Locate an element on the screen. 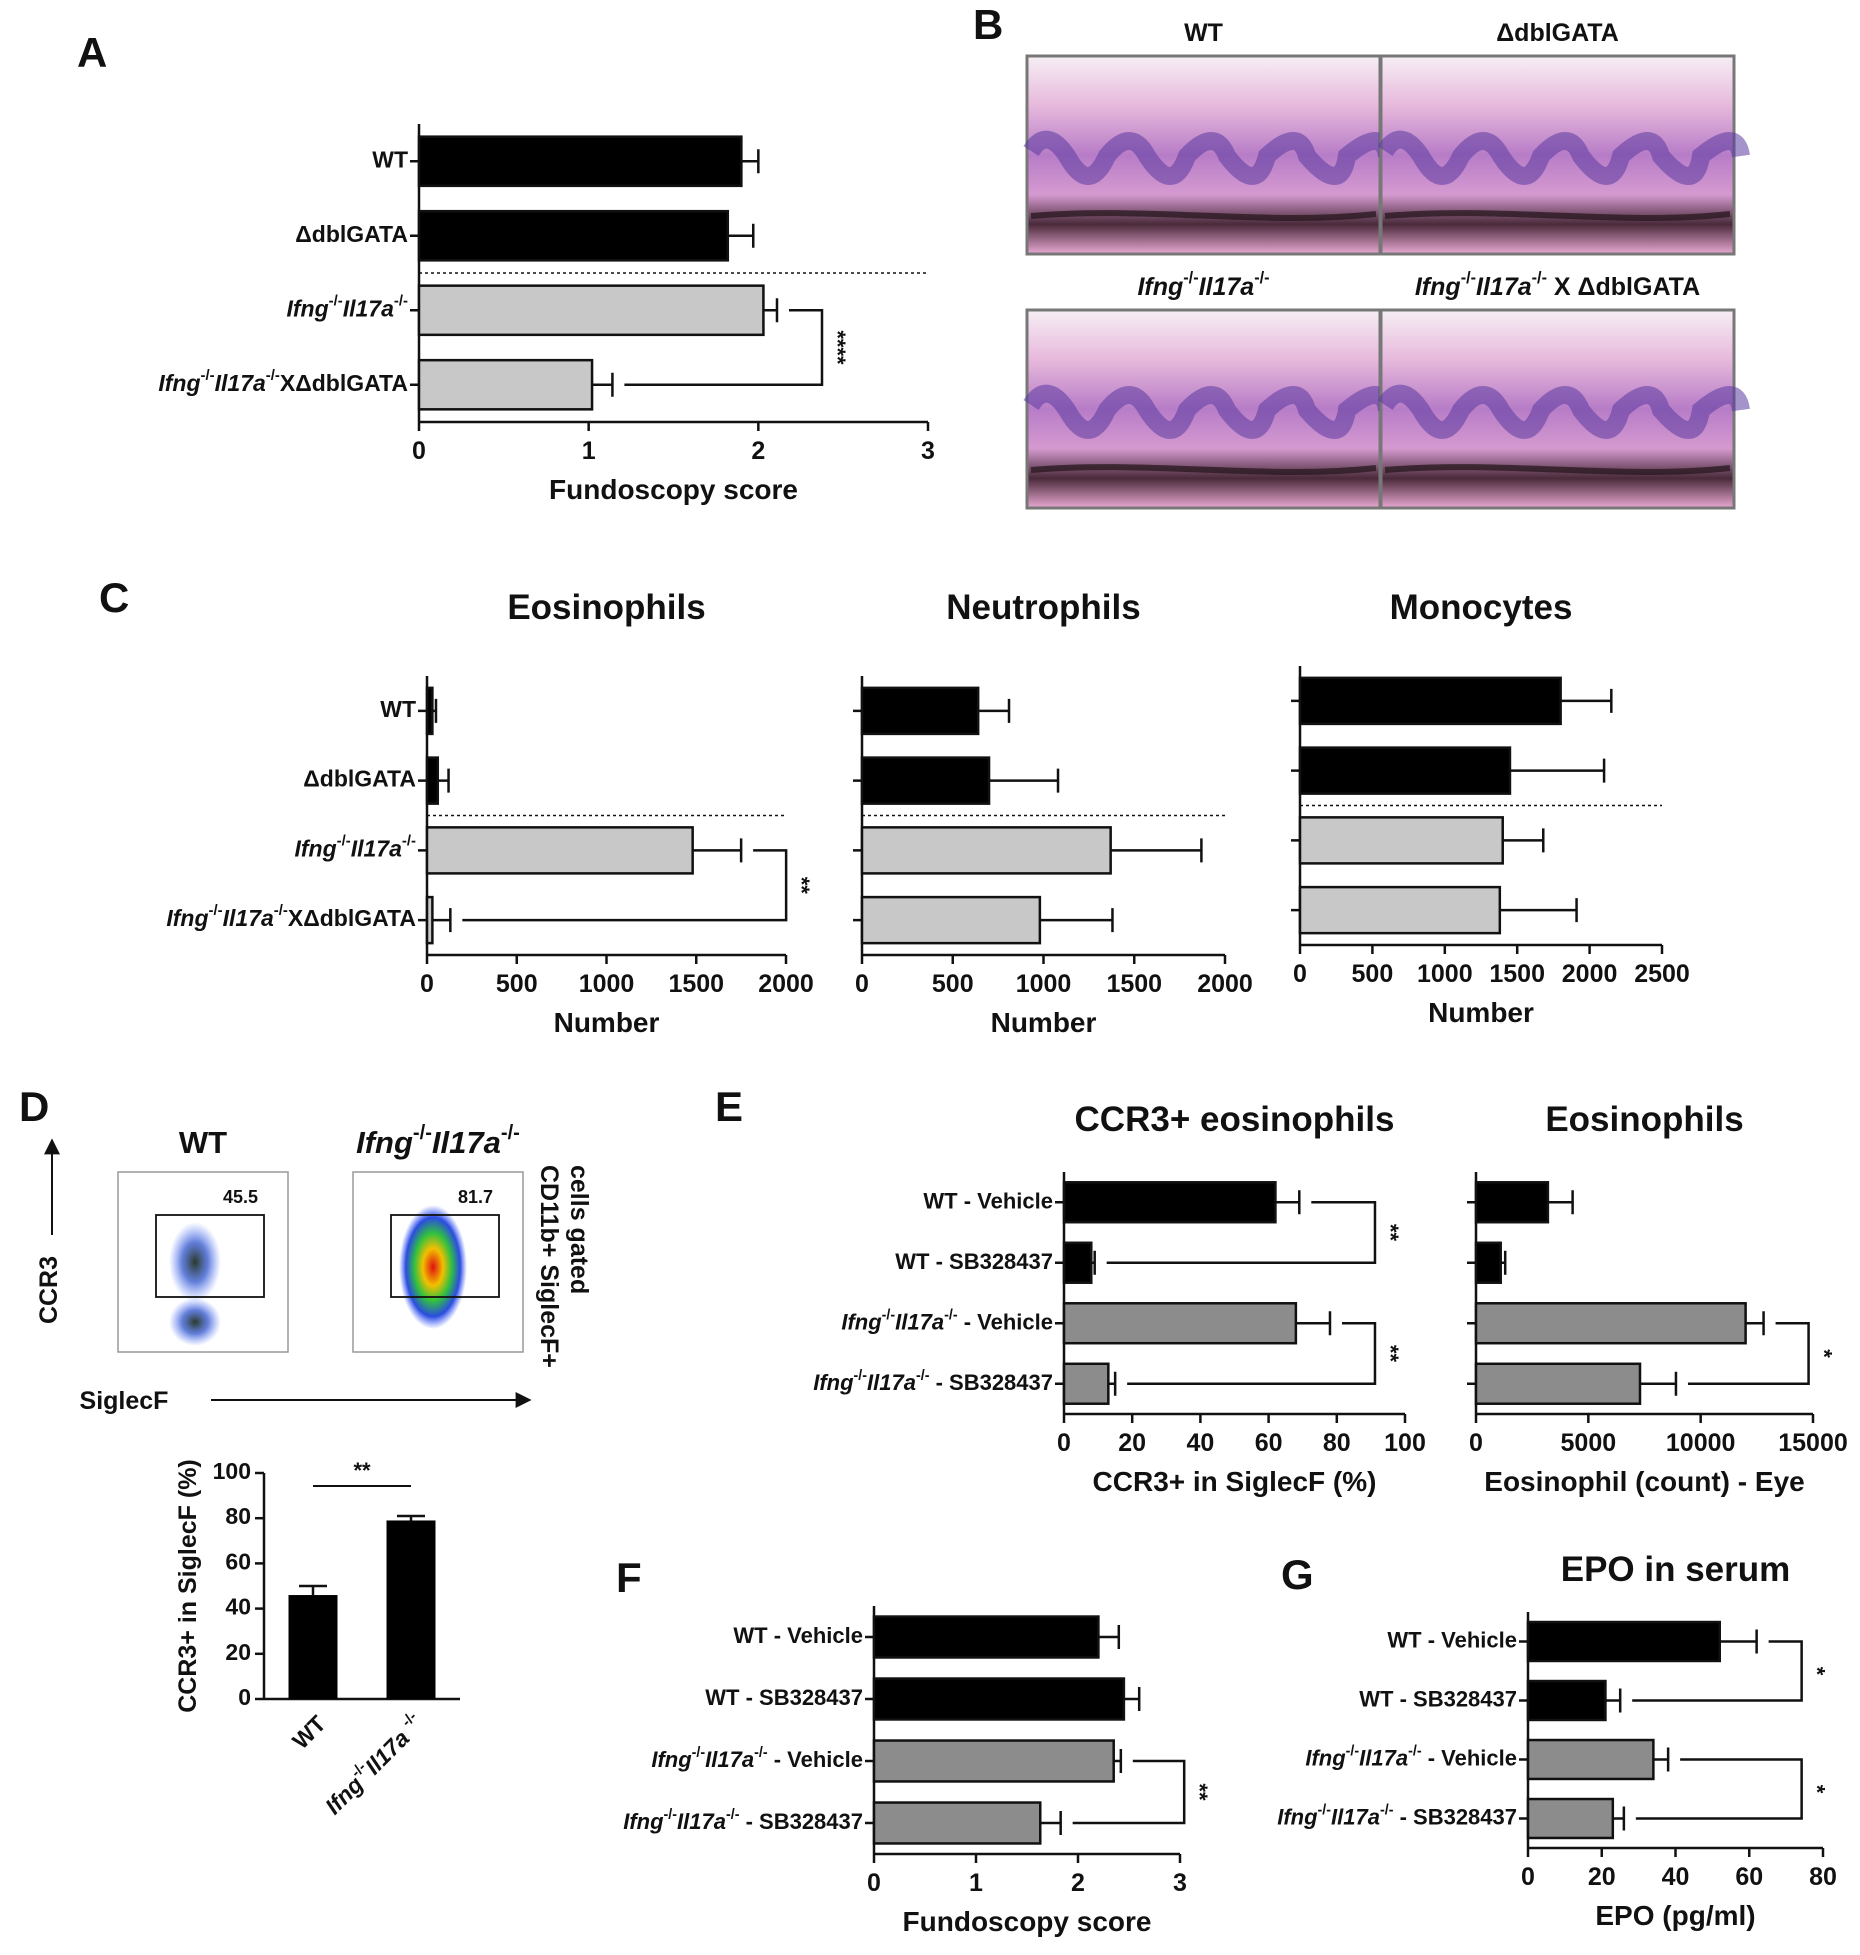  x-axis-label: Fundoscopy score is located at coordinates (1027, 1921).